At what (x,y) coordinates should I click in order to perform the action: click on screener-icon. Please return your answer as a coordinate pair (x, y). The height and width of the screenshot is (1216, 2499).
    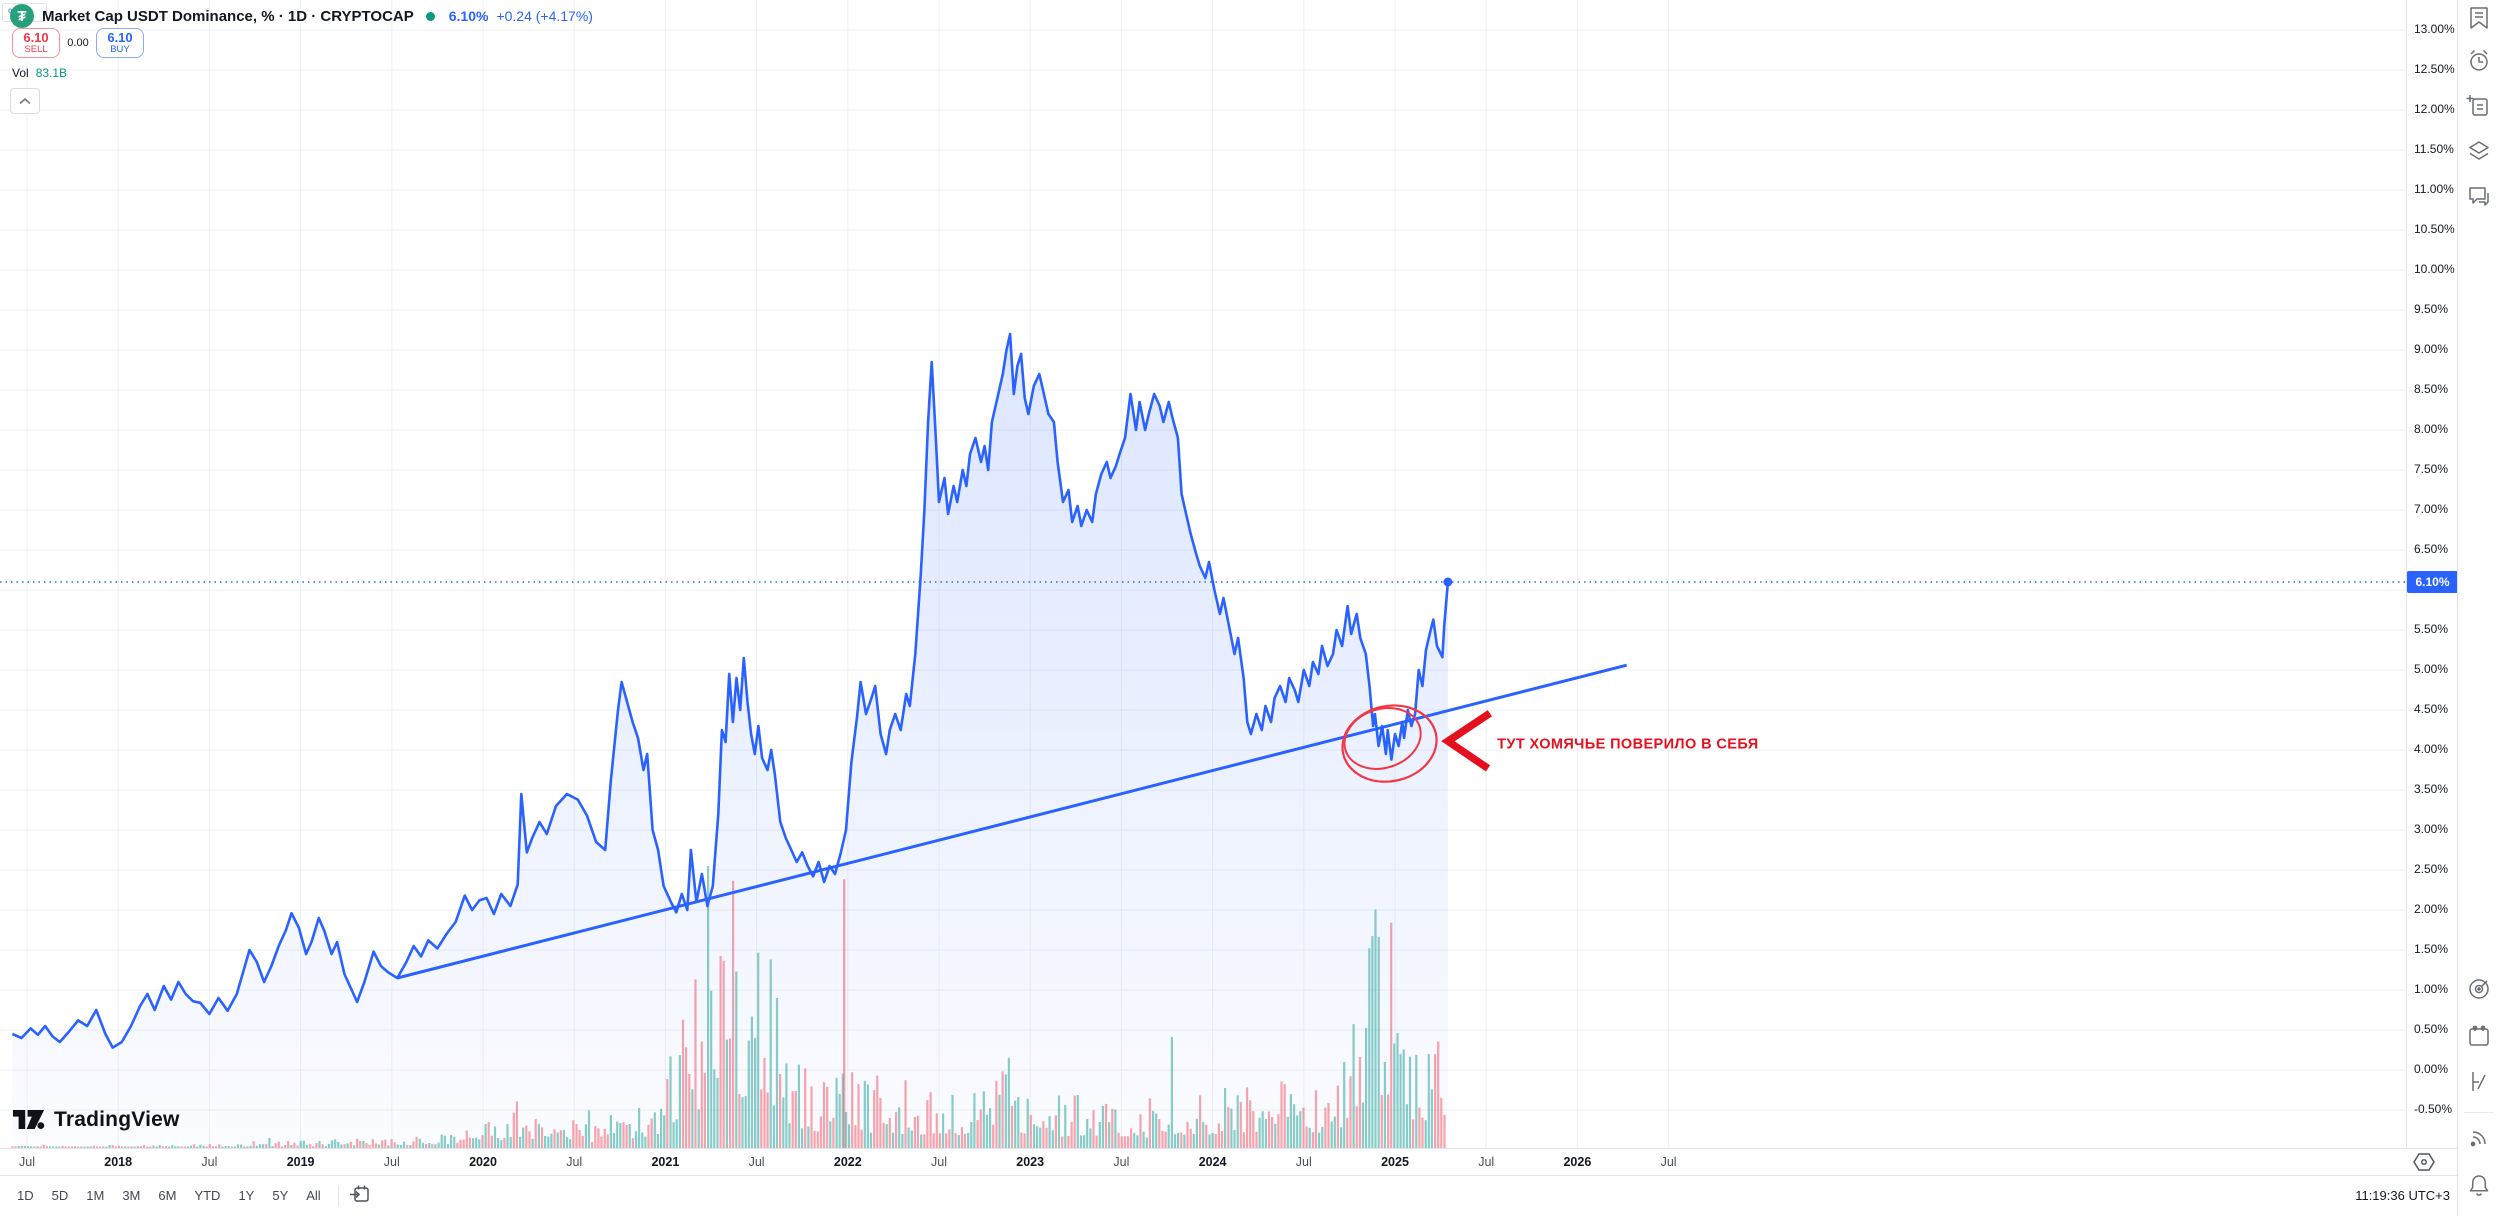
    Looking at the image, I should click on (2479, 989).